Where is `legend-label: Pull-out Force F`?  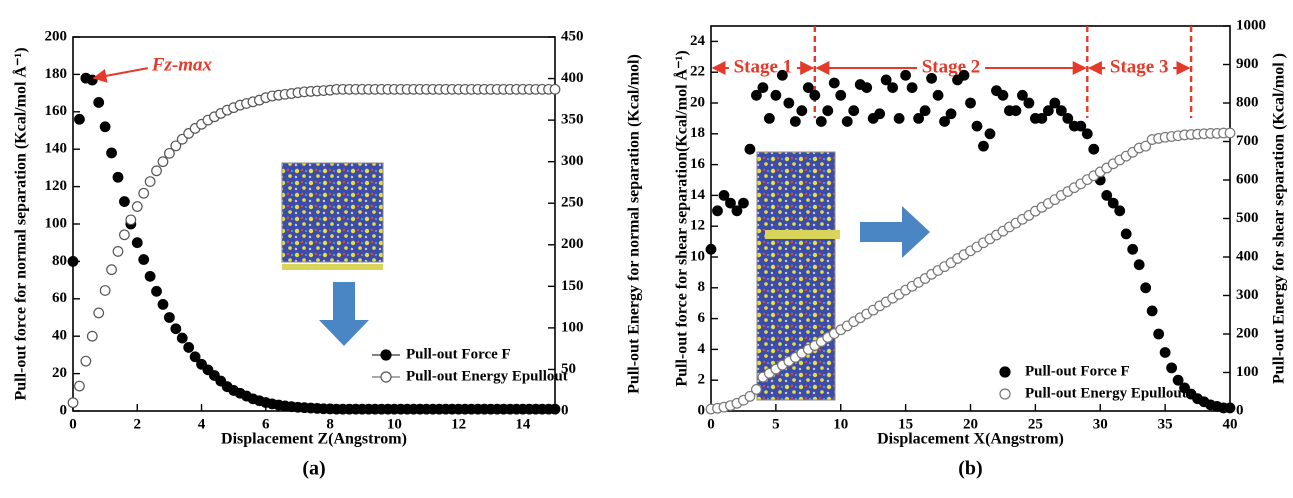 legend-label: Pull-out Force F is located at coordinates (458, 354).